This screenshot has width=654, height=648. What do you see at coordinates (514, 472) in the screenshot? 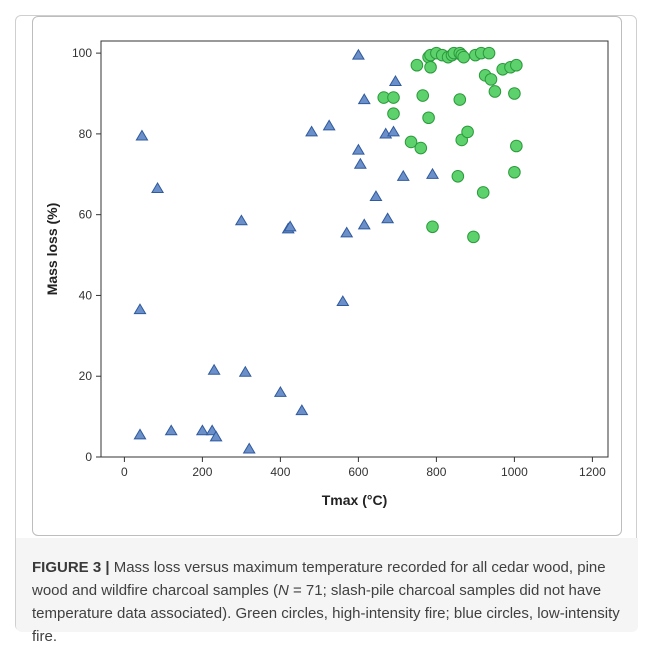
I see `x-tick-label: 1000` at bounding box center [514, 472].